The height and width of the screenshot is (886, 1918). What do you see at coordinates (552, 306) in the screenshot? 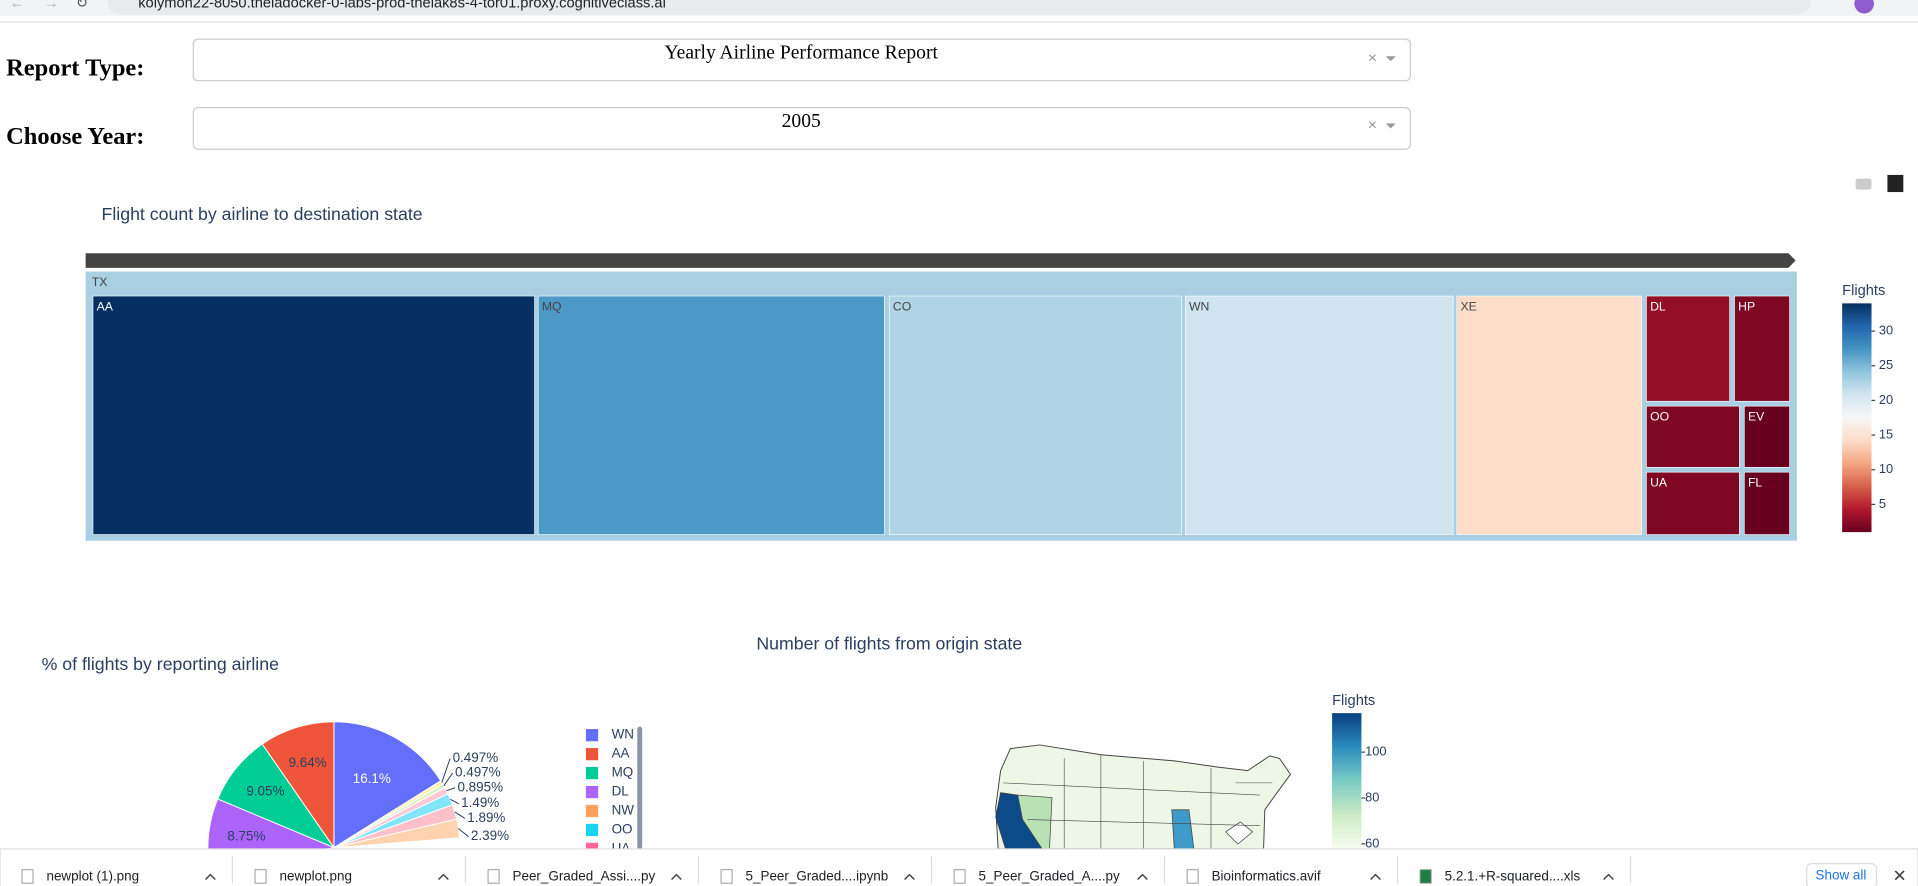
I see `tile-label: MQ` at bounding box center [552, 306].